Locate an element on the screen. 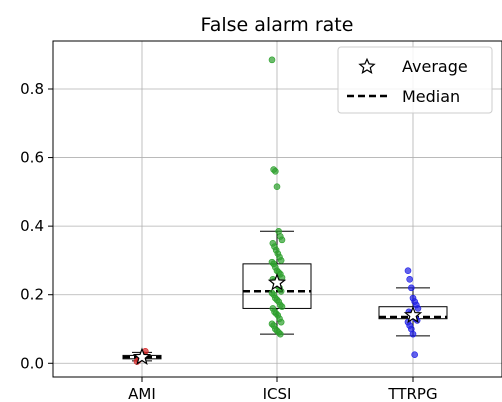 The width and height of the screenshot is (502, 402). legend-star-icon is located at coordinates (367, 65).